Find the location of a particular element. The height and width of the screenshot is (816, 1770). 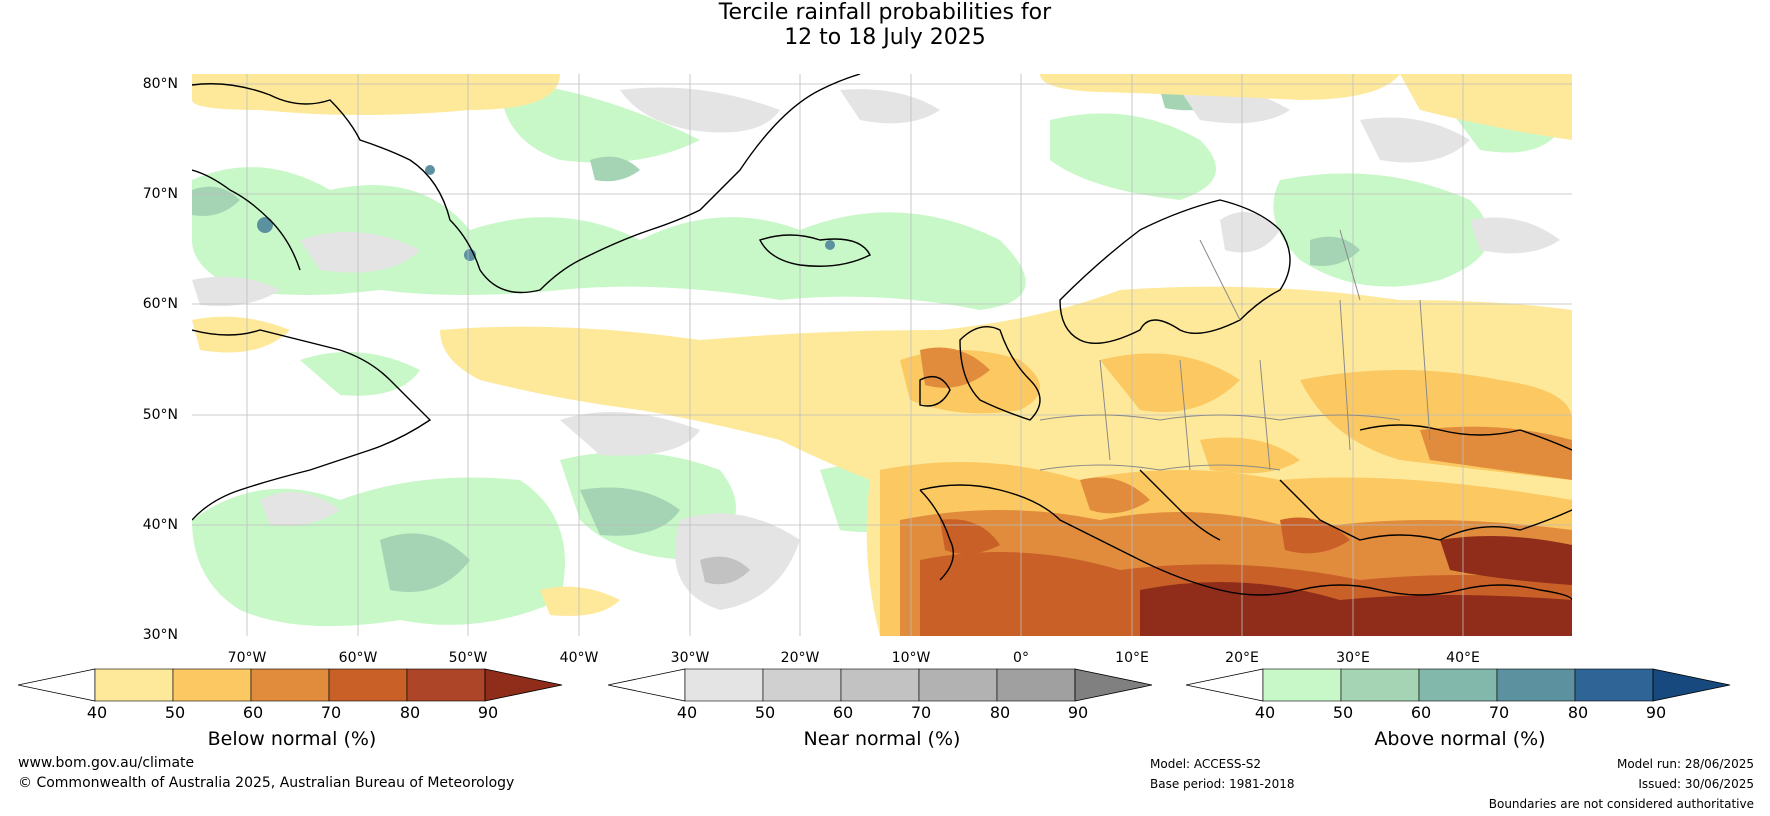

lon-label-70w: 70°W is located at coordinates (247, 658).